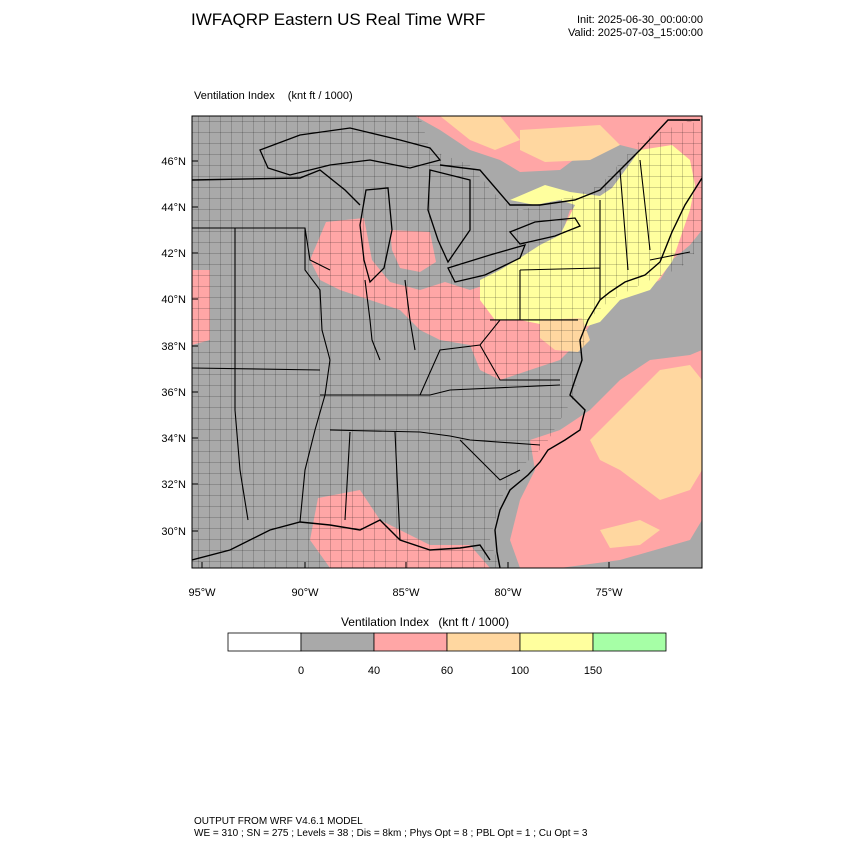  Describe the element at coordinates (338, 19) in the screenshot. I see `plot-title: IWFAQRP Eastern US Real Time WRF` at that location.